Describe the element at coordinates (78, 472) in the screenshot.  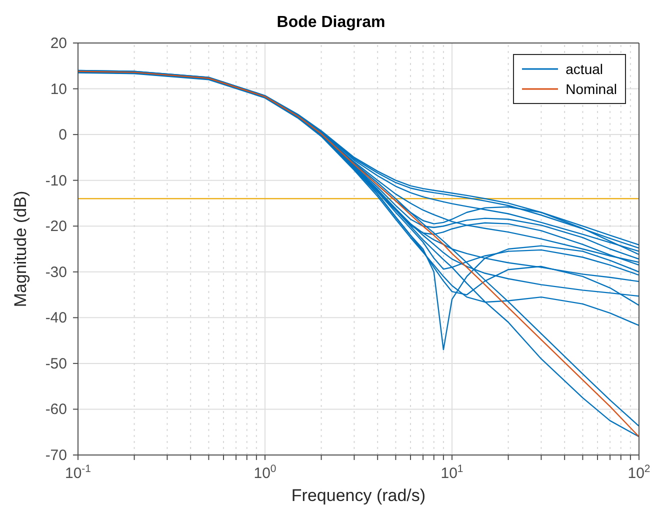
I see `x-tick-label: 10$^{-1}$` at that location.